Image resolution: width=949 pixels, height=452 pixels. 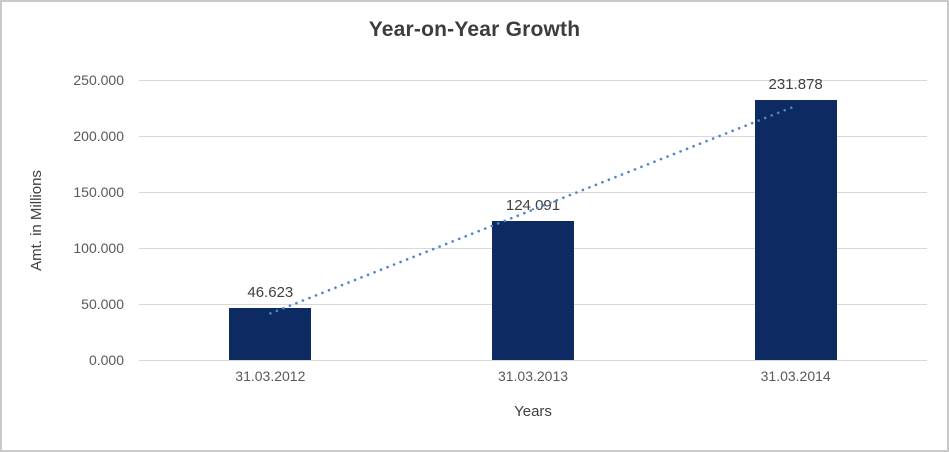 I want to click on chart-title: Year-on-Year Growth, so click(x=474, y=29).